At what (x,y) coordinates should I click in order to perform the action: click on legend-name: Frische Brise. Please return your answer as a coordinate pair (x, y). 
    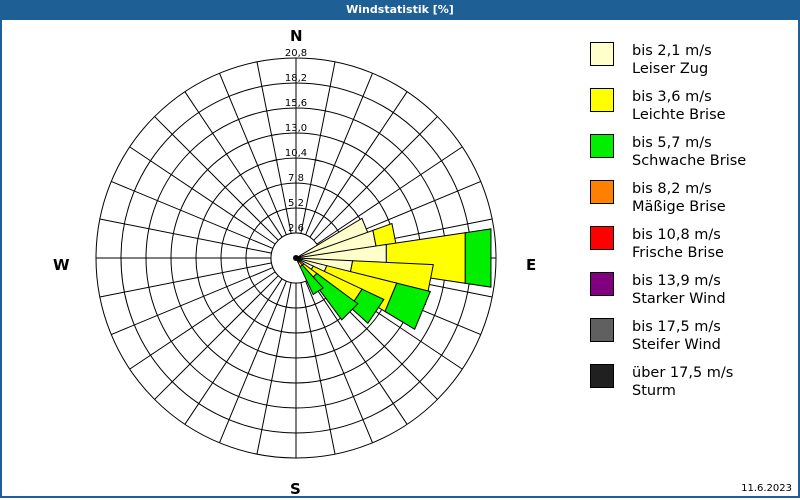
    Looking at the image, I should click on (678, 253).